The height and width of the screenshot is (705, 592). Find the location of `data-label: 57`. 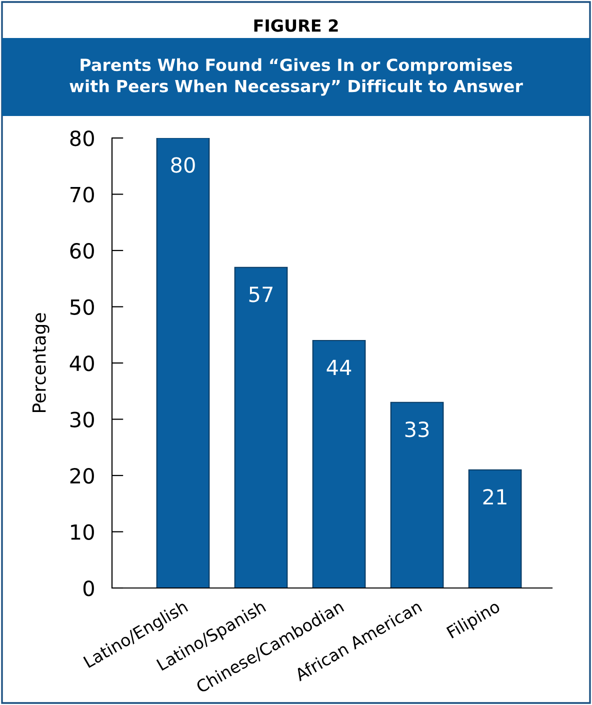

data-label: 57 is located at coordinates (260, 294).